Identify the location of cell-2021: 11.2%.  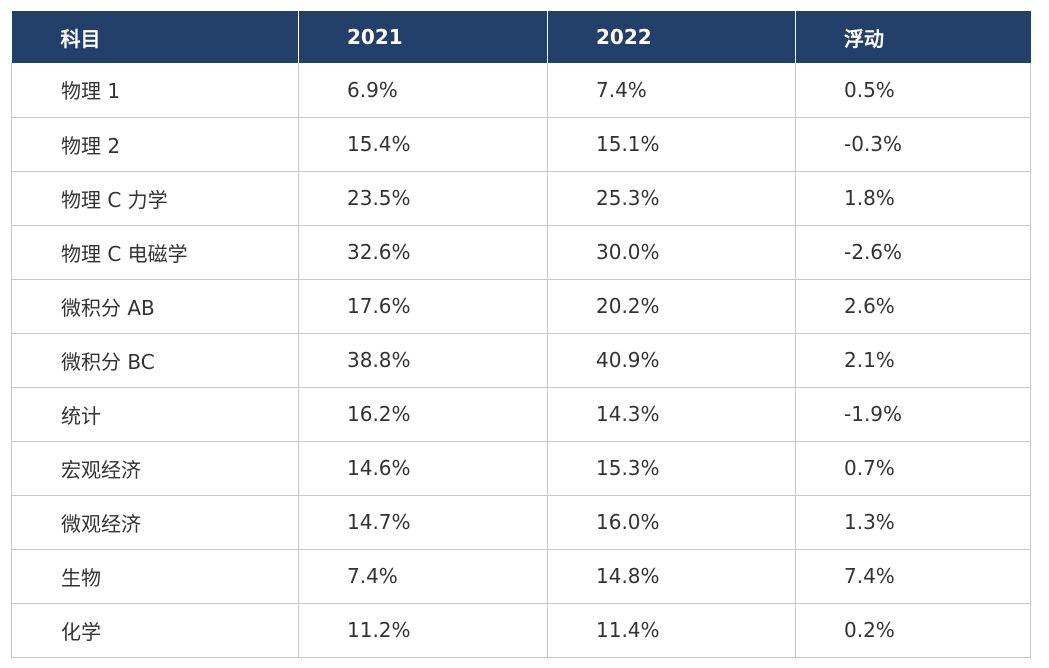
(423, 630).